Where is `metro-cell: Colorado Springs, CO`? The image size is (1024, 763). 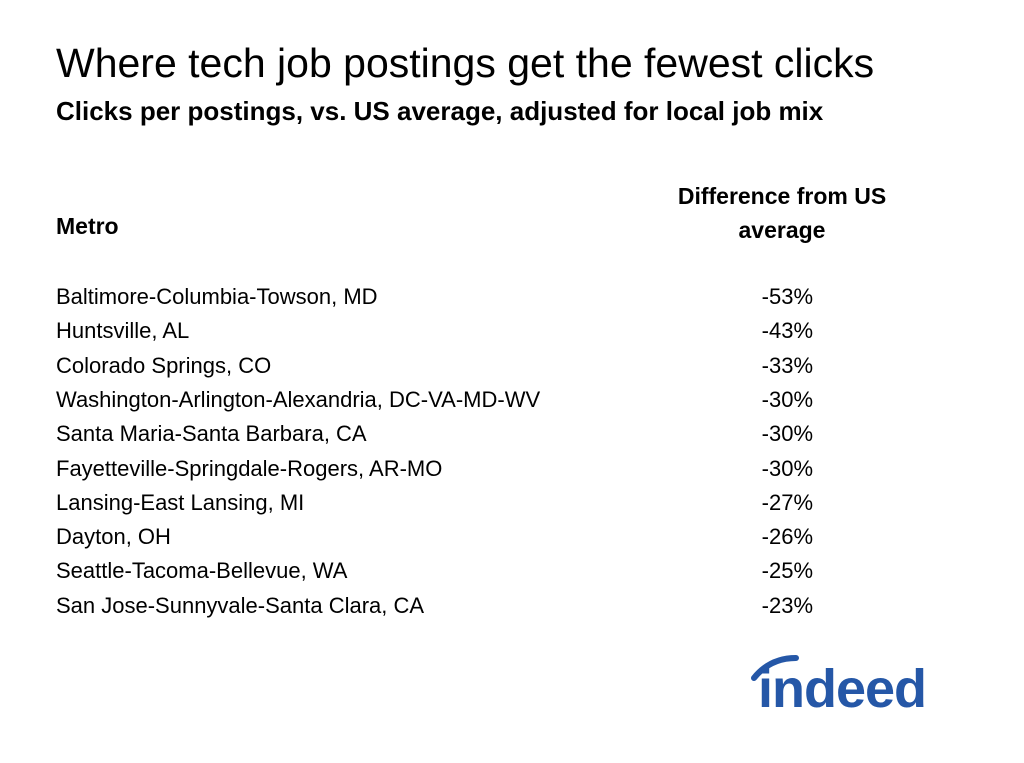
metro-cell: Colorado Springs, CO is located at coordinates (164, 365).